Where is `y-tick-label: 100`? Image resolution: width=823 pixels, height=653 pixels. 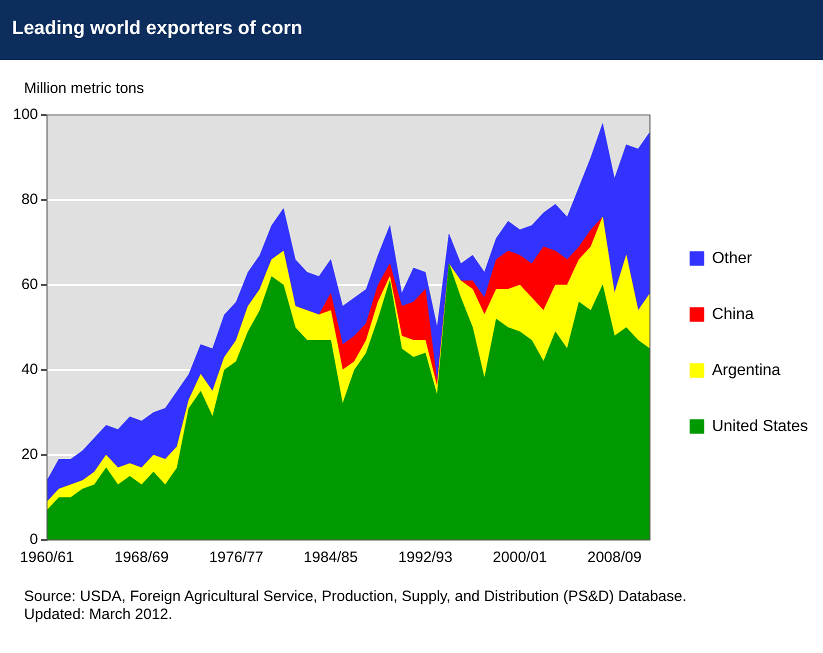
y-tick-label: 100 is located at coordinates (25, 115).